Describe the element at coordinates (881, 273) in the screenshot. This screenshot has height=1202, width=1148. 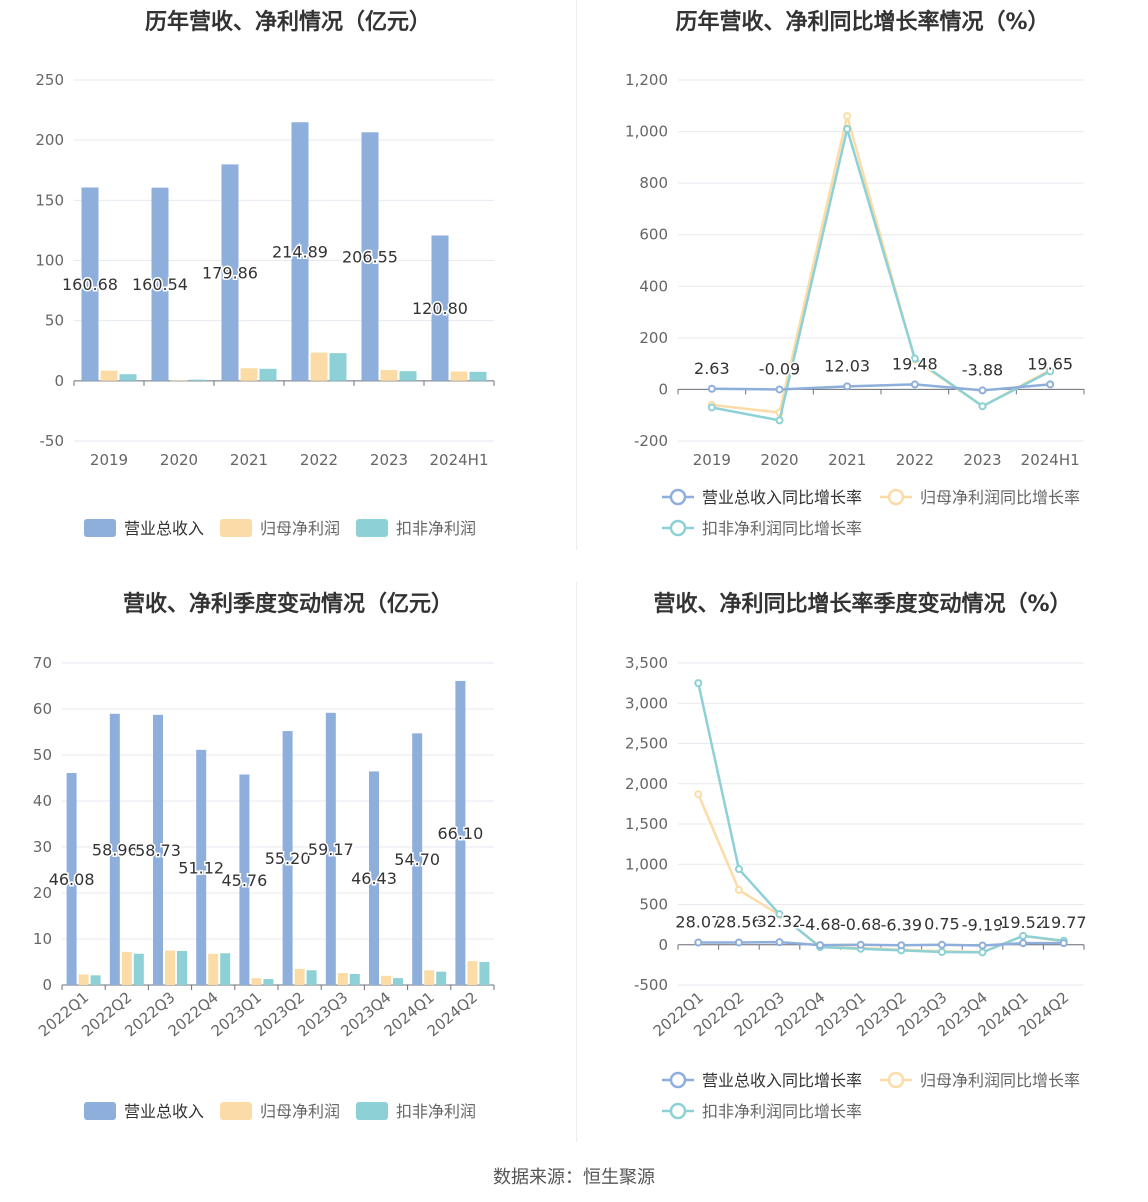
I see `line-deducted-net-profit-growth` at that location.